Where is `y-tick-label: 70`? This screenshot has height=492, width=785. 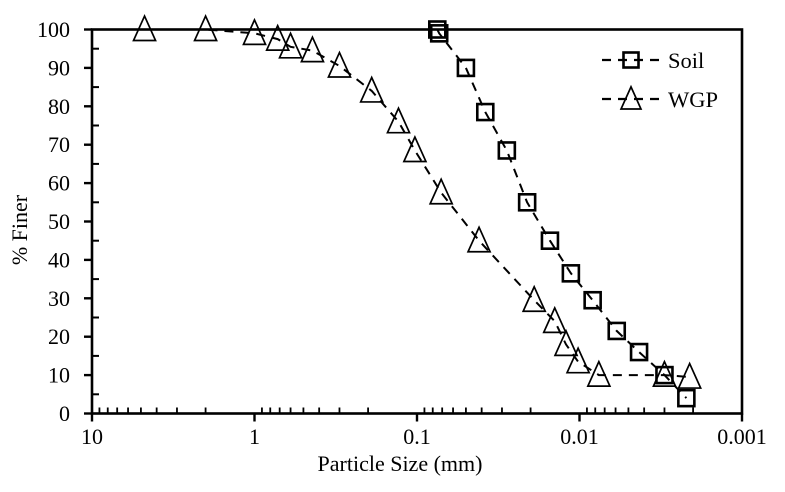 y-tick-label: 70 is located at coordinates (59, 144).